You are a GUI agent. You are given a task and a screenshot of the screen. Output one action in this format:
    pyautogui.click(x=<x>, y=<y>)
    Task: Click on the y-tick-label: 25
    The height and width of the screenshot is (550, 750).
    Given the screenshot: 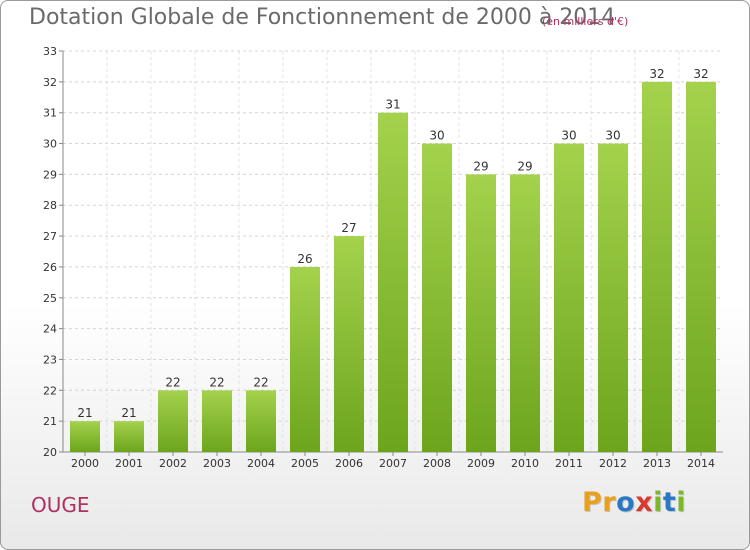 What is the action you would take?
    pyautogui.click(x=50, y=298)
    